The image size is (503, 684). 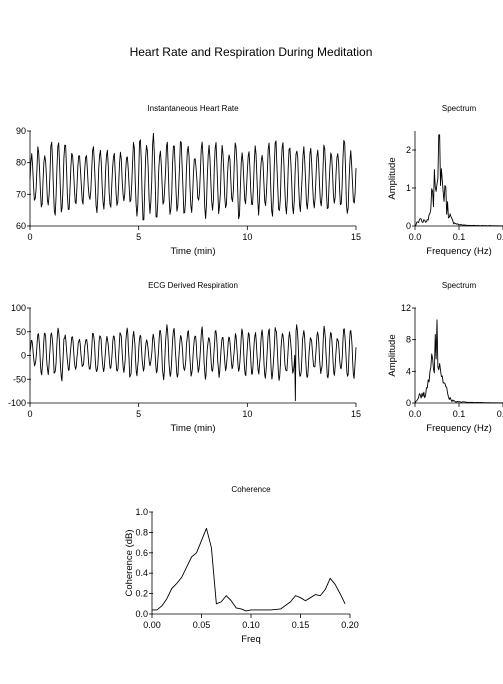 What do you see at coordinates (251, 625) in the screenshot?
I see `x-tick-label: 0.10` at bounding box center [251, 625].